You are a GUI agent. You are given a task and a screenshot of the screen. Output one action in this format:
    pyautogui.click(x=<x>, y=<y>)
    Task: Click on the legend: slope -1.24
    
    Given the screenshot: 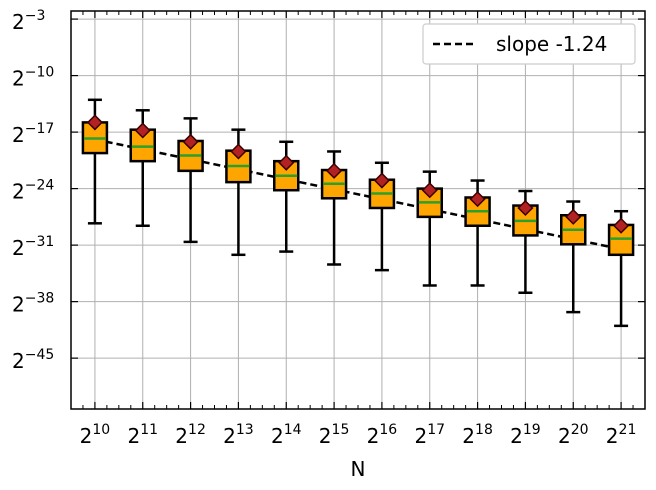 What is the action you would take?
    pyautogui.click(x=529, y=44)
    